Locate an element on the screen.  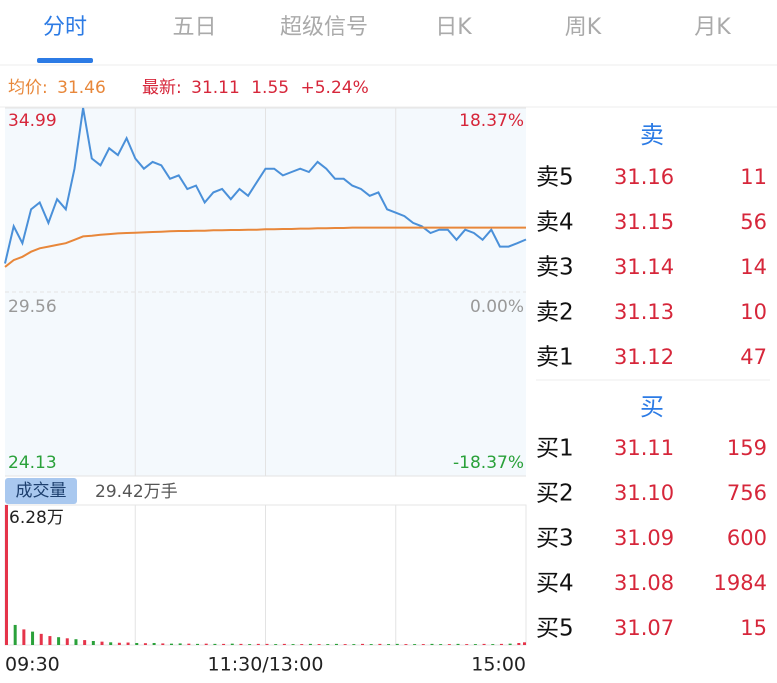
book-price: 31.16 is located at coordinates (644, 177).